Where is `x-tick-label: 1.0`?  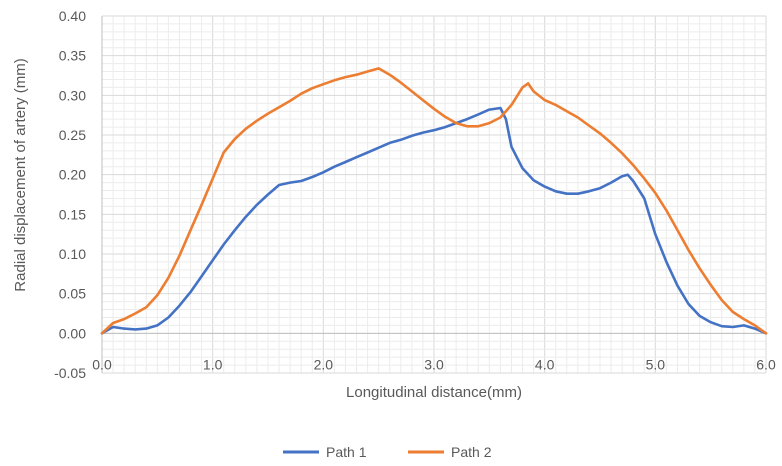 x-tick-label: 1.0 is located at coordinates (213, 364).